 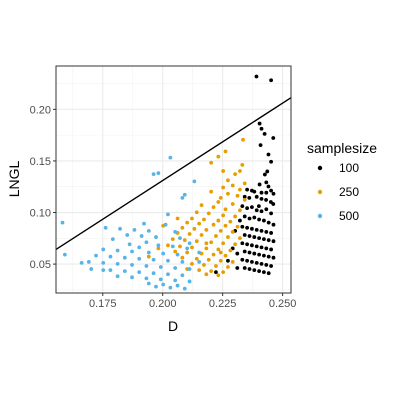 I want to click on legend-label-500: 500, so click(x=349, y=216).